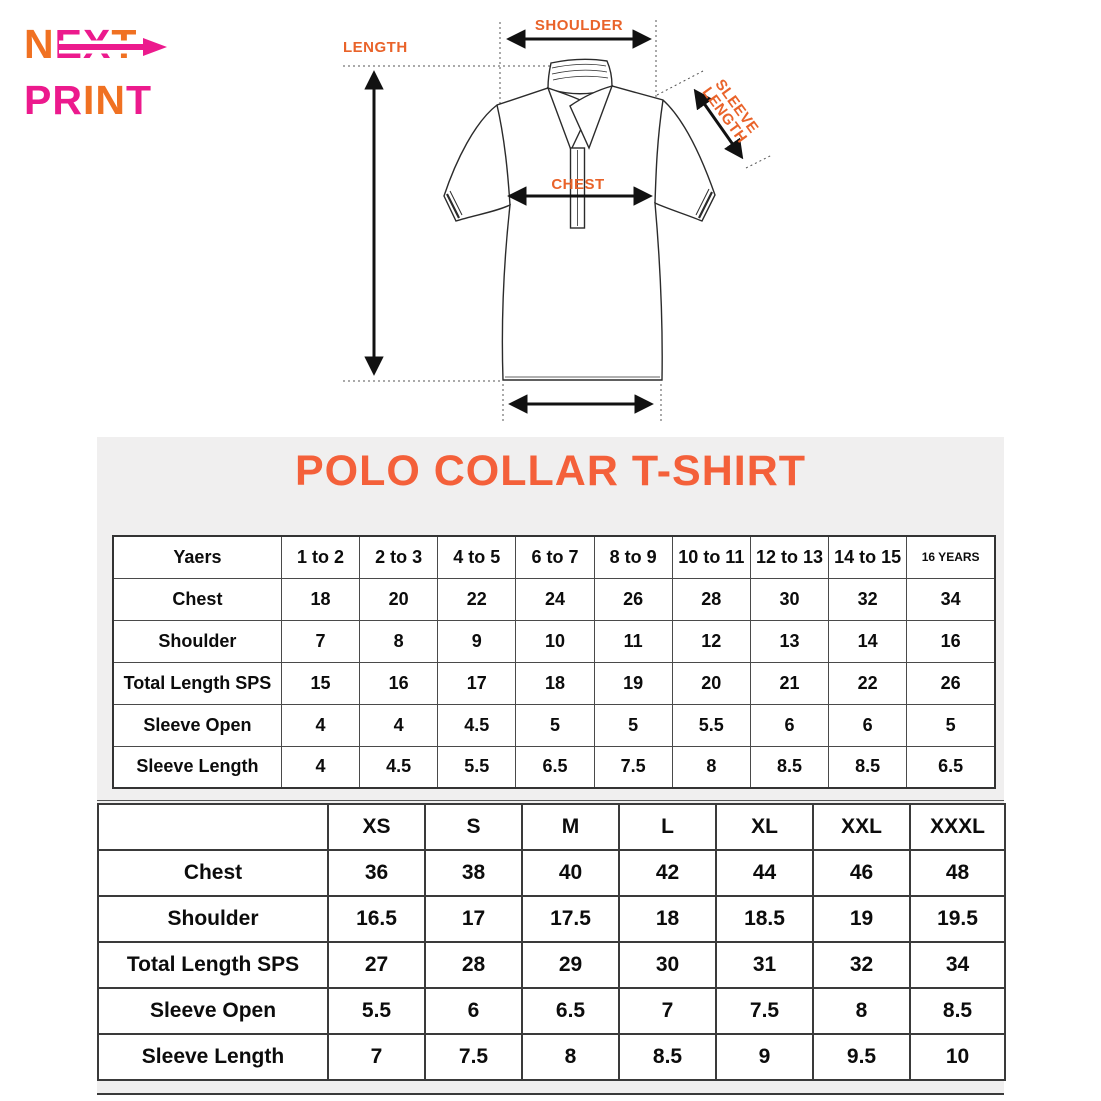 The image size is (1101, 1101). What do you see at coordinates (667, 827) in the screenshot?
I see `column-header: L` at bounding box center [667, 827].